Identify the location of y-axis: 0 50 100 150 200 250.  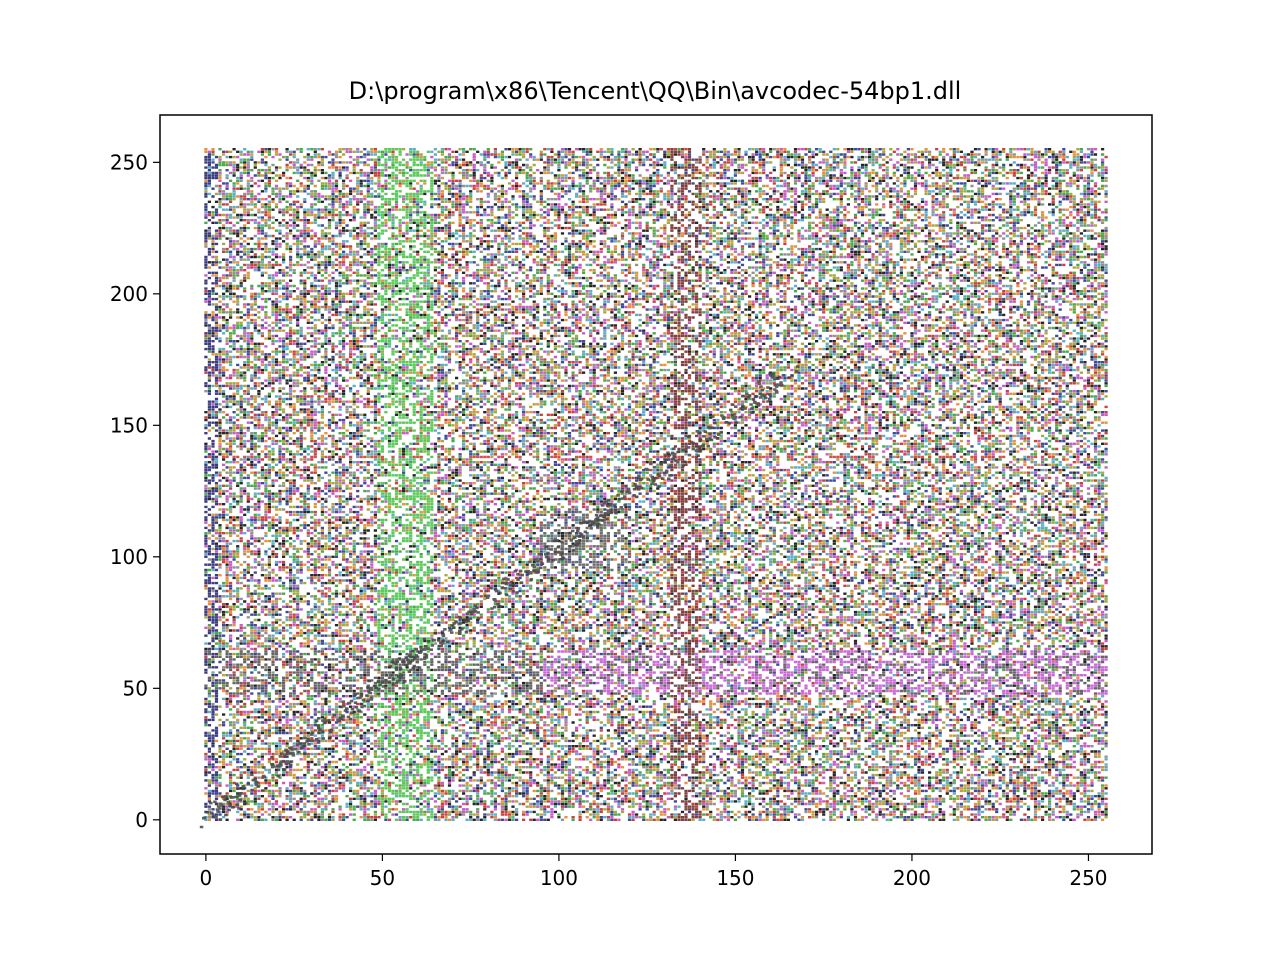
(135, 491).